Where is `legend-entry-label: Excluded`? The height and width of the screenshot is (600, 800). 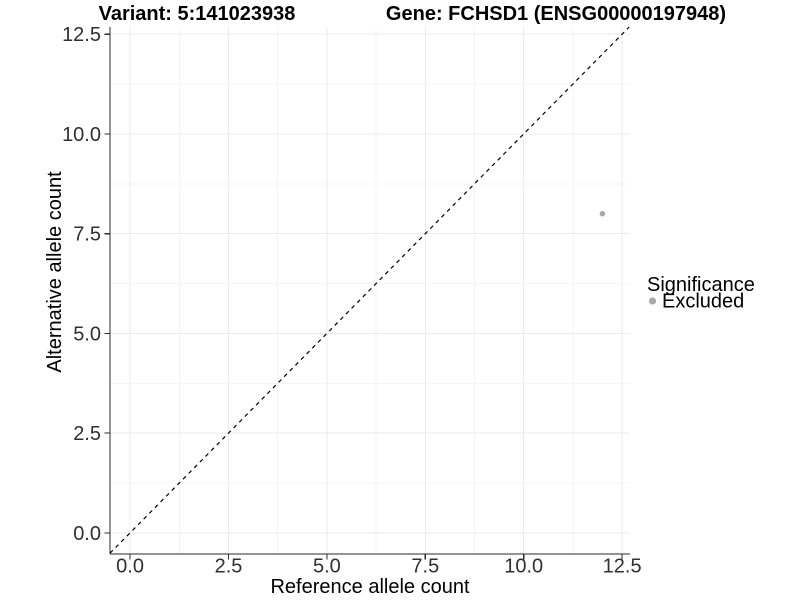
legend-entry-label: Excluded is located at coordinates (703, 302).